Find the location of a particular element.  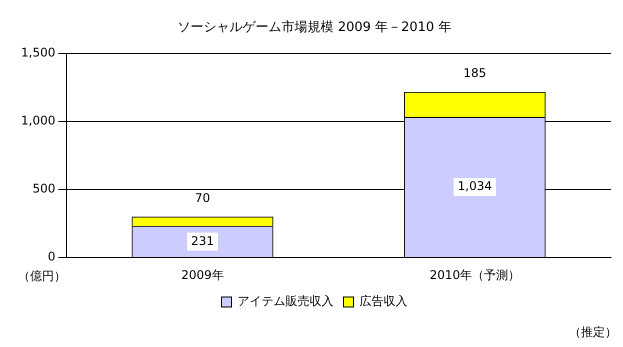

data-label: 70 is located at coordinates (202, 197).